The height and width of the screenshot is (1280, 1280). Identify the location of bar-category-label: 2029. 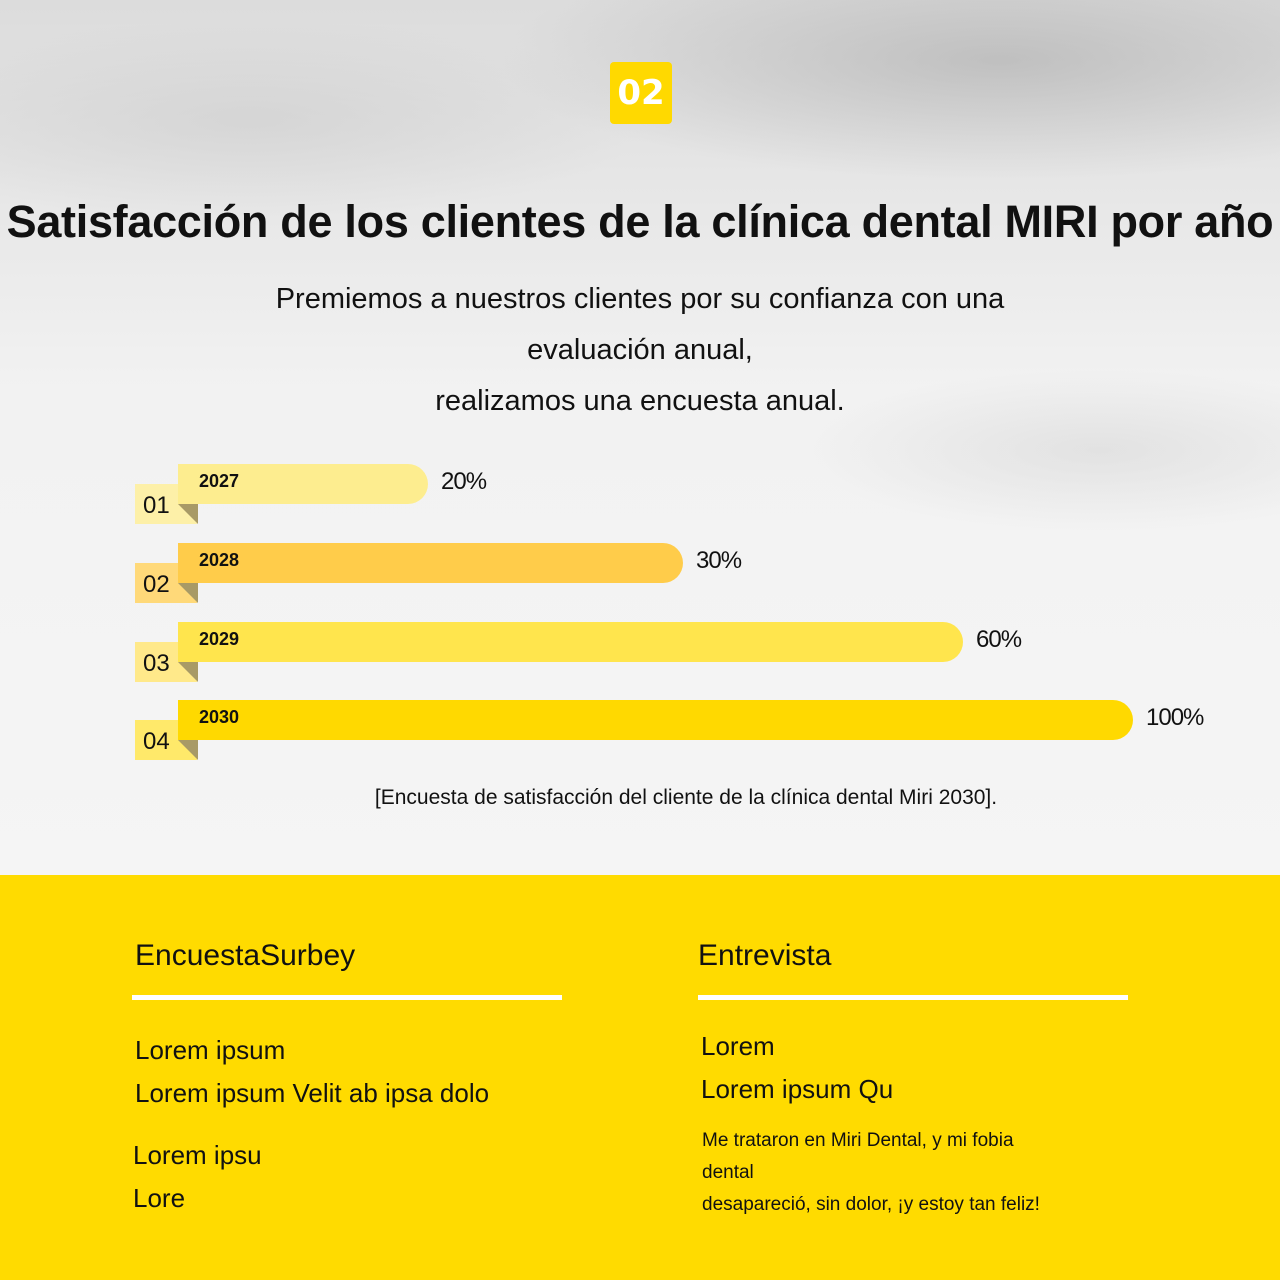
(219, 639).